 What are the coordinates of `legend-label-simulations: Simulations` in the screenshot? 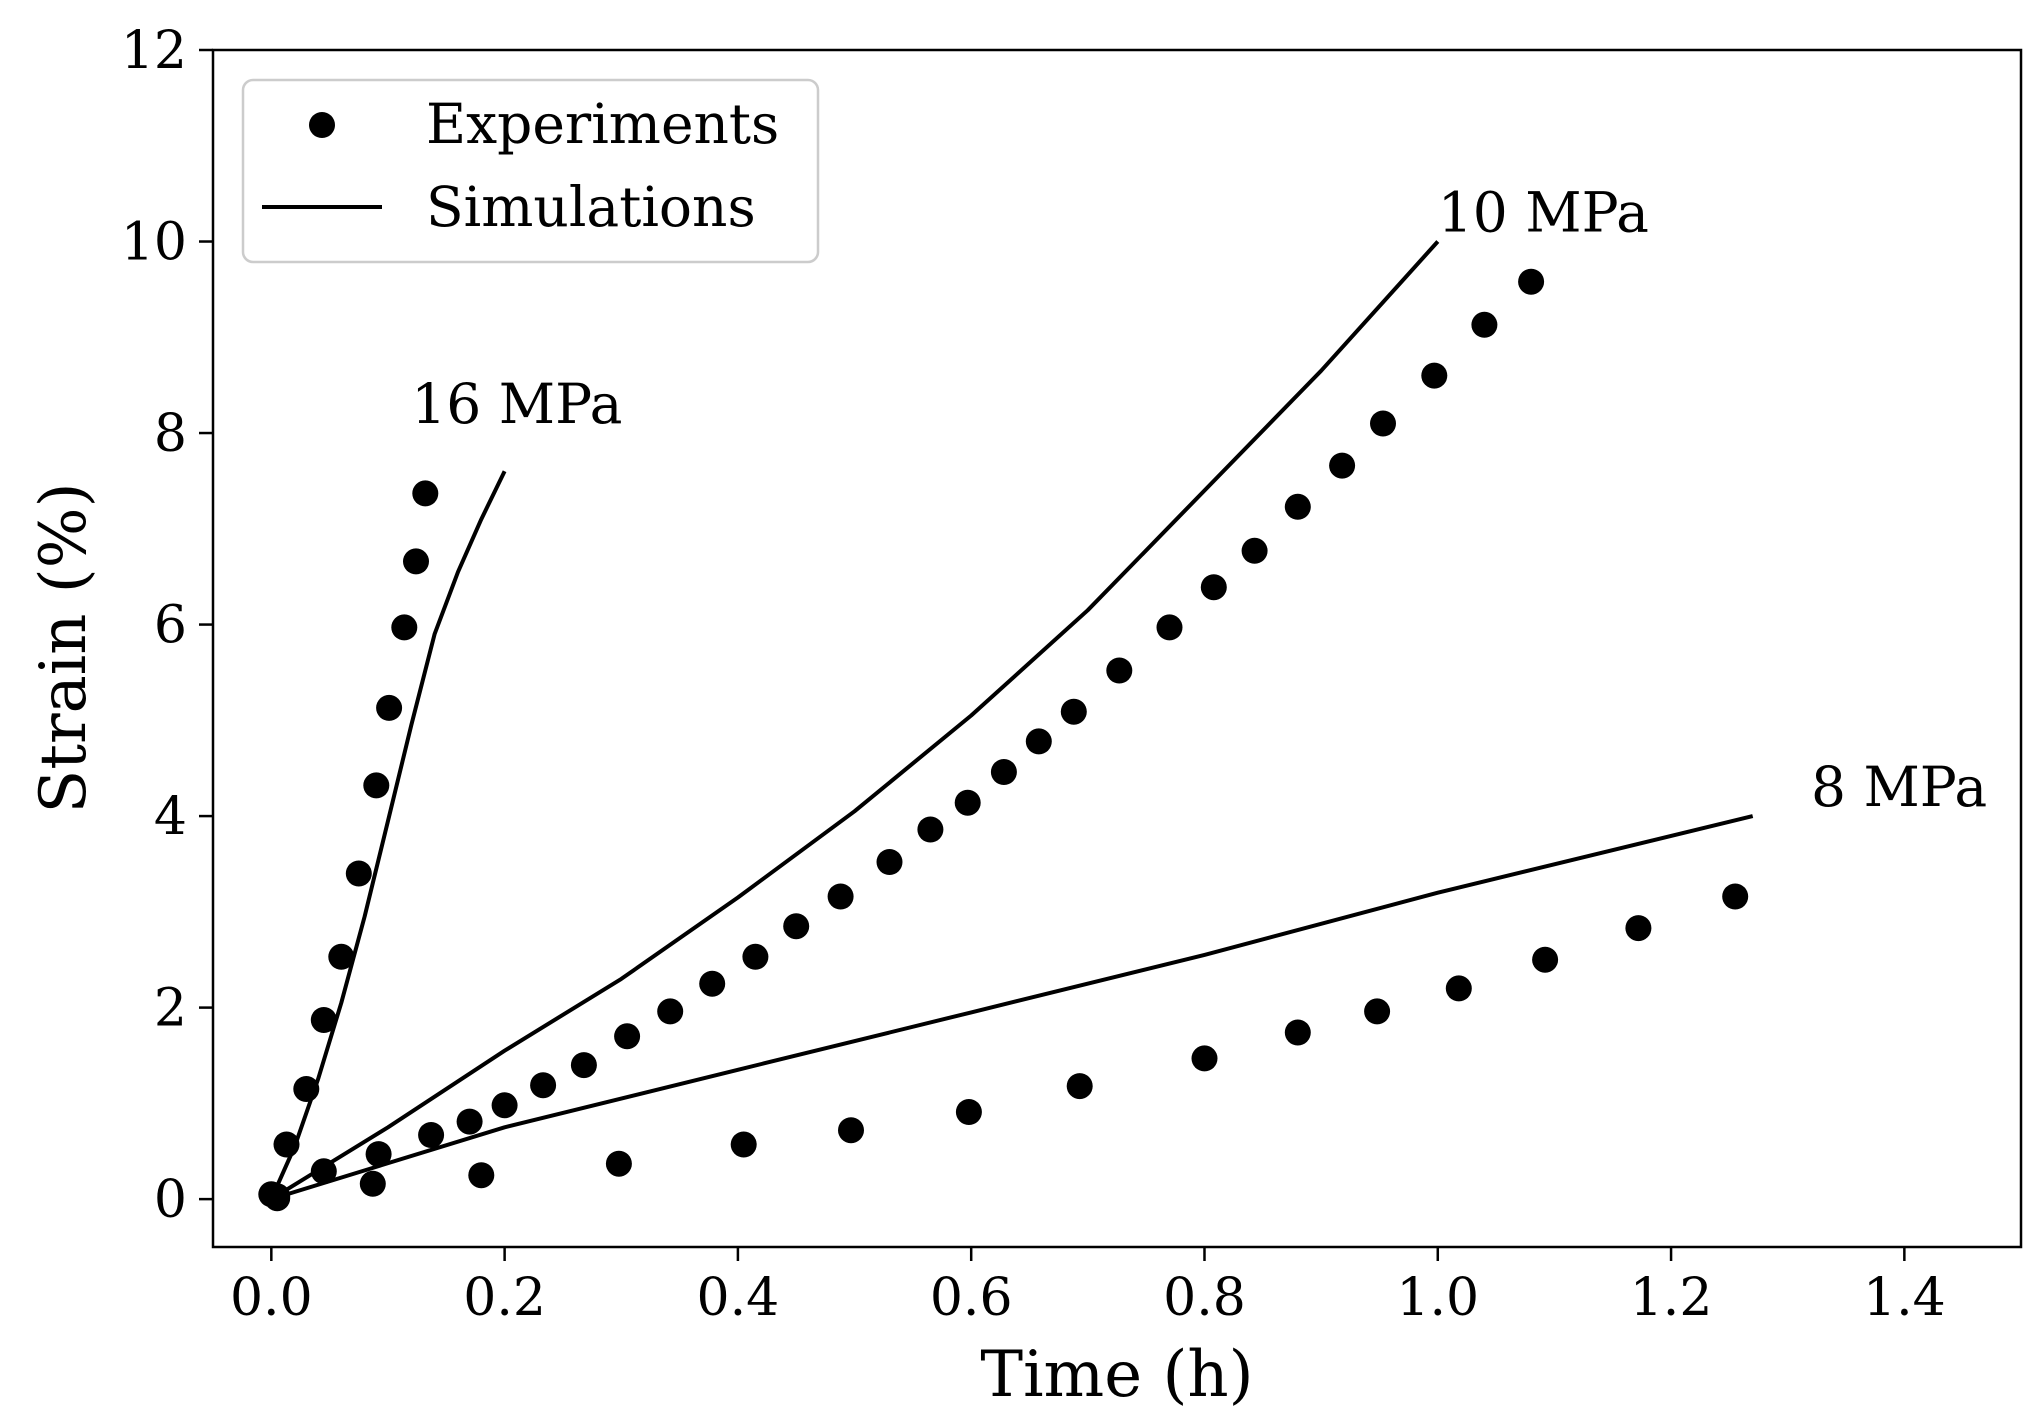 It's located at (591, 207).